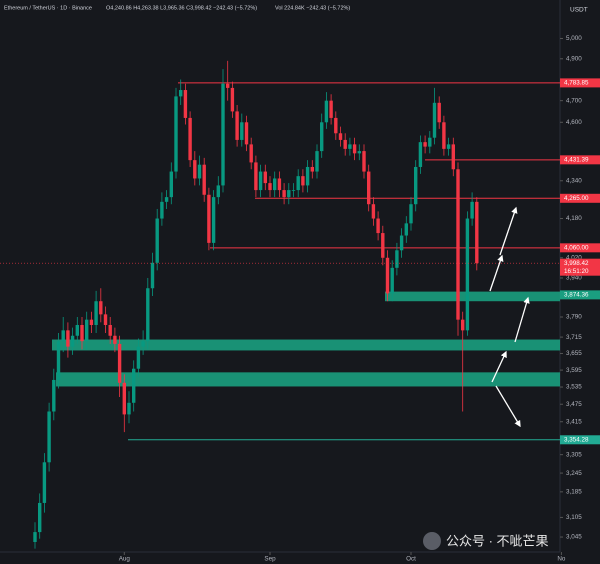  Describe the element at coordinates (576, 247) in the screenshot. I see `price-label: 4,060.00` at that location.